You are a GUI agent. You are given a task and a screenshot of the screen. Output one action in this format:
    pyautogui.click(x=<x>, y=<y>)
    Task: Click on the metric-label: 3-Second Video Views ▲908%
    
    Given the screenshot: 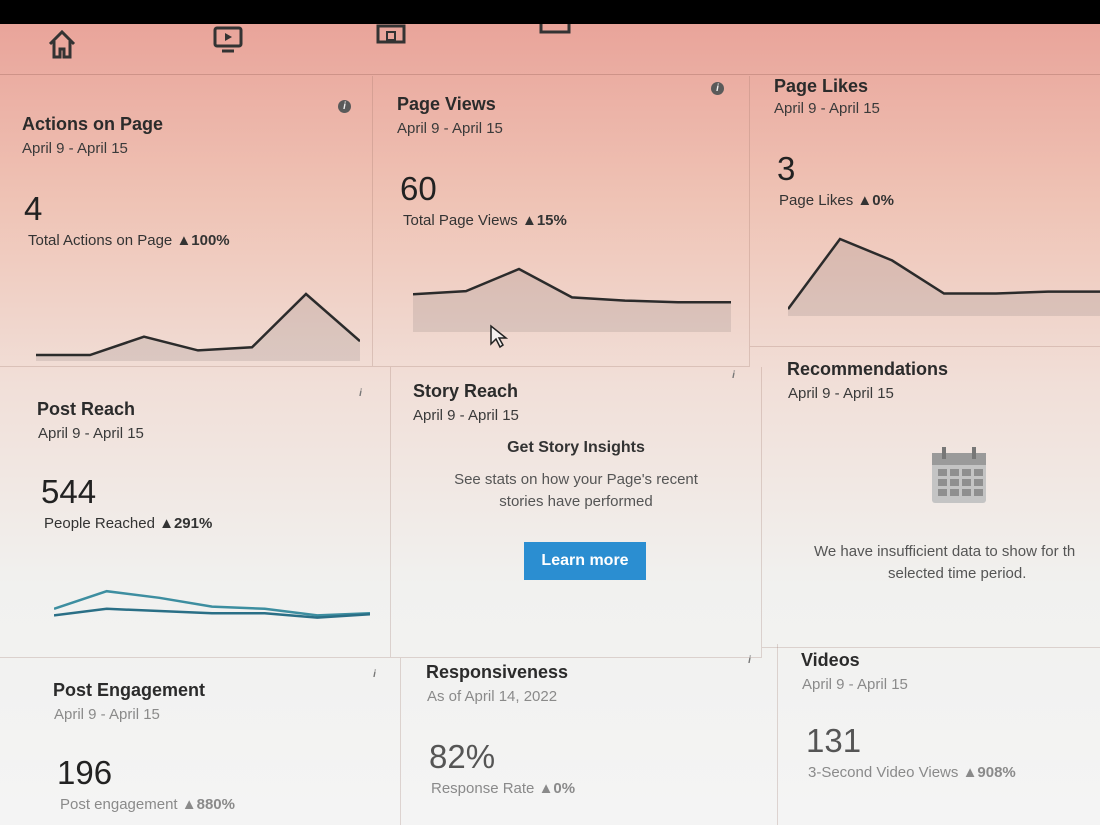 What is the action you would take?
    pyautogui.click(x=912, y=772)
    